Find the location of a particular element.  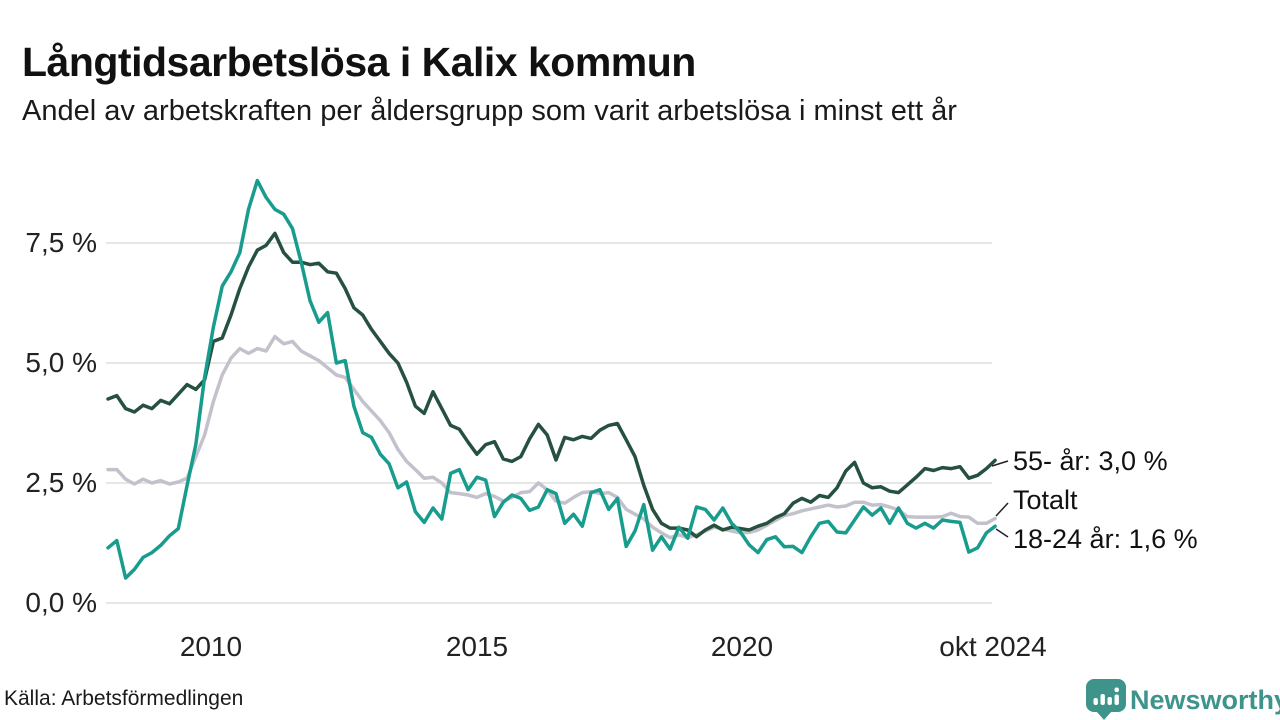

y-axis-tick-label-7-5: 7,5 % is located at coordinates (61, 242).